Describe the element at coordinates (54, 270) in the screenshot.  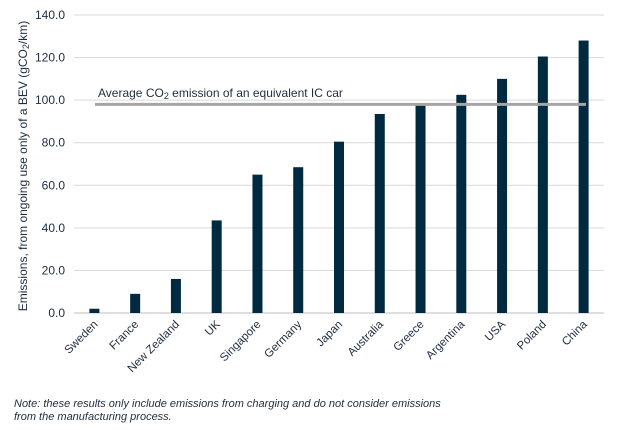
I see `y-tick-label: 20.0` at that location.